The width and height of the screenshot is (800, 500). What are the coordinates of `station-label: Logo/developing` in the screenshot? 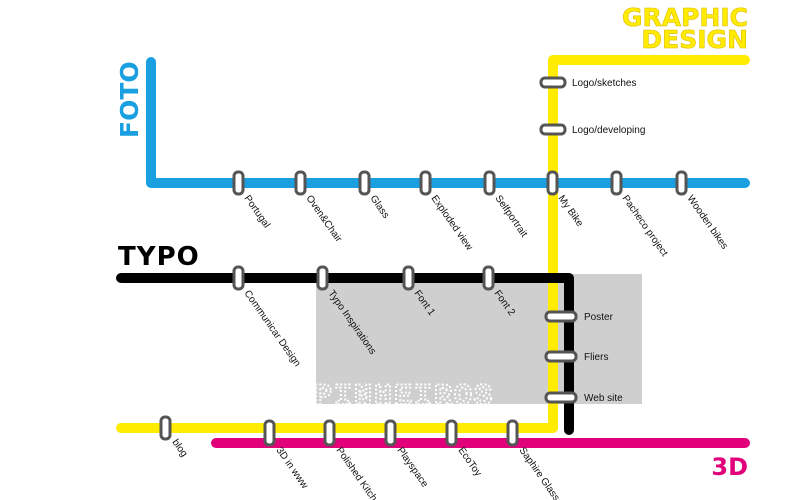 It's located at (608, 130).